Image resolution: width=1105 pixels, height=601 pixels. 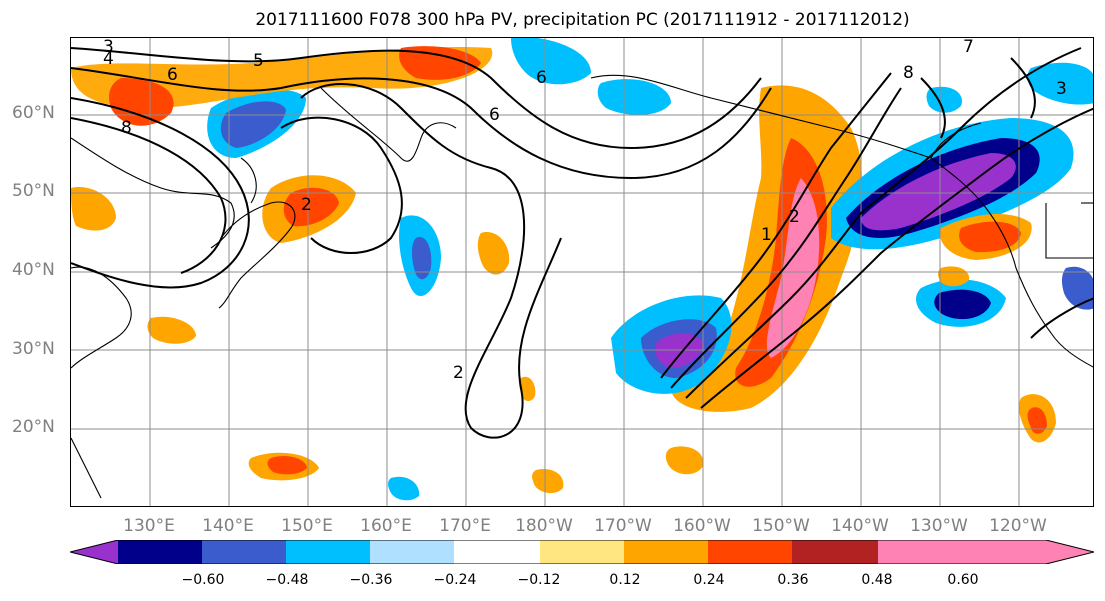 I want to click on lon-label-160e: 160°E, so click(x=386, y=526).